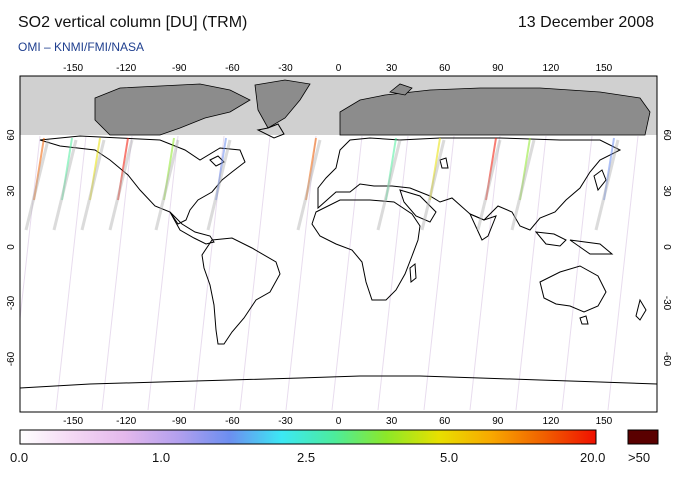 Image resolution: width=676 pixels, height=480 pixels. I want to click on lon-tick-top: 90, so click(498, 68).